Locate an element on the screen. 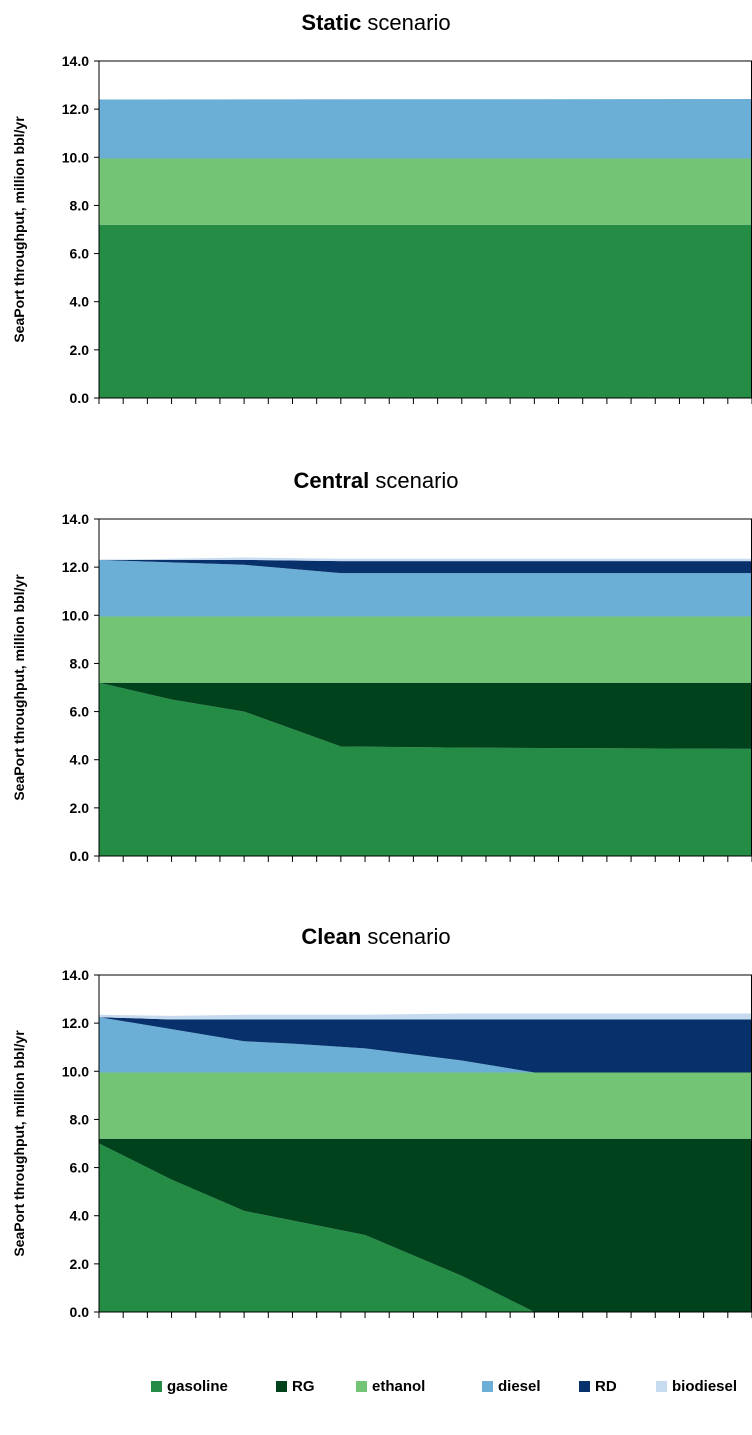 The height and width of the screenshot is (1435, 752). chart-title: Clean scenario is located at coordinates (375, 936).